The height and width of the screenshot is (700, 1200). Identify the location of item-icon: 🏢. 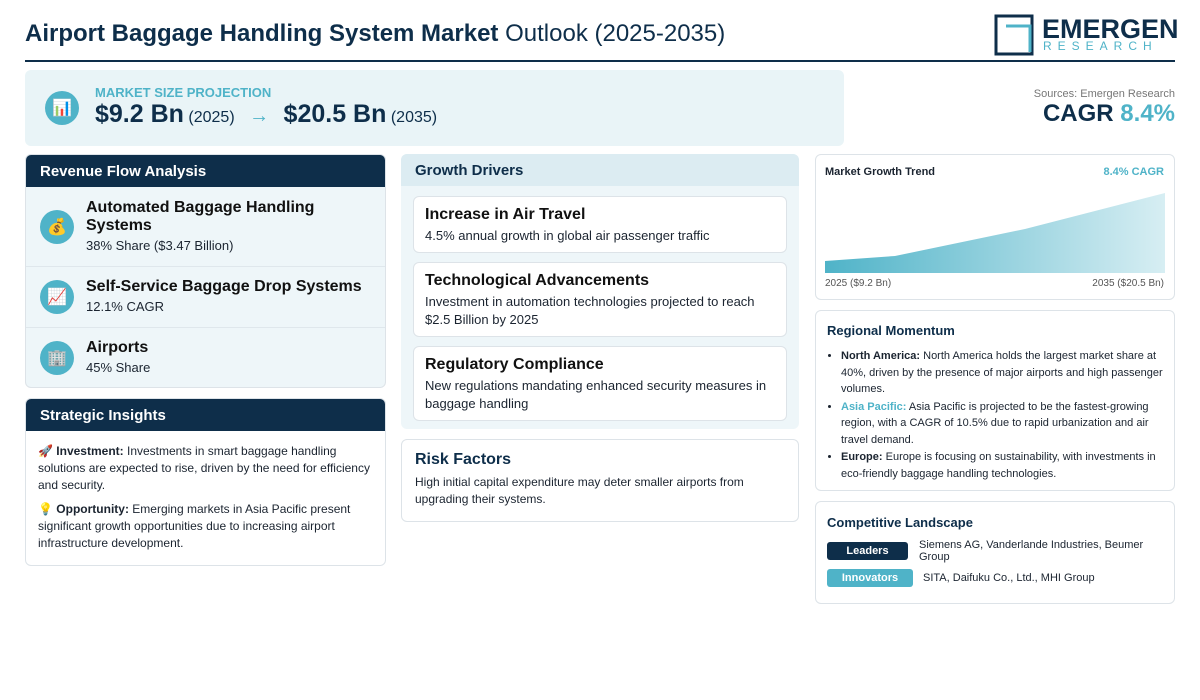
(57, 358).